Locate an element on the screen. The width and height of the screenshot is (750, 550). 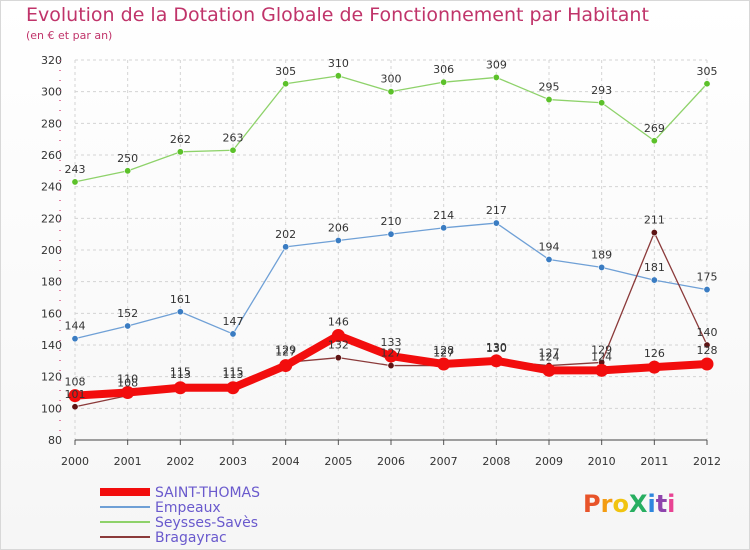
proxiti-logo: ProXiti is located at coordinates (629, 504).